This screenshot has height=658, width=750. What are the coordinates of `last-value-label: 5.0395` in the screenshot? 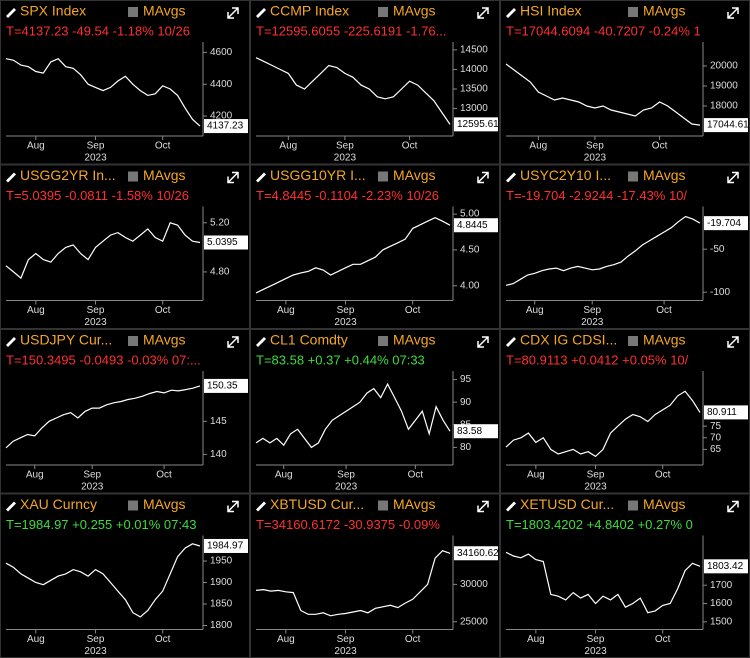 It's located at (222, 242).